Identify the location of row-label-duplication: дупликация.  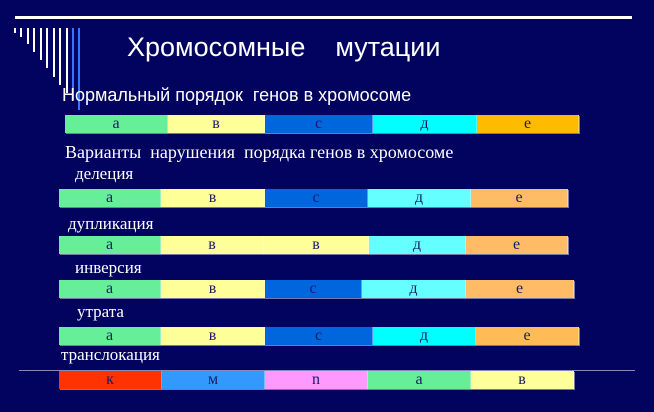
(111, 223).